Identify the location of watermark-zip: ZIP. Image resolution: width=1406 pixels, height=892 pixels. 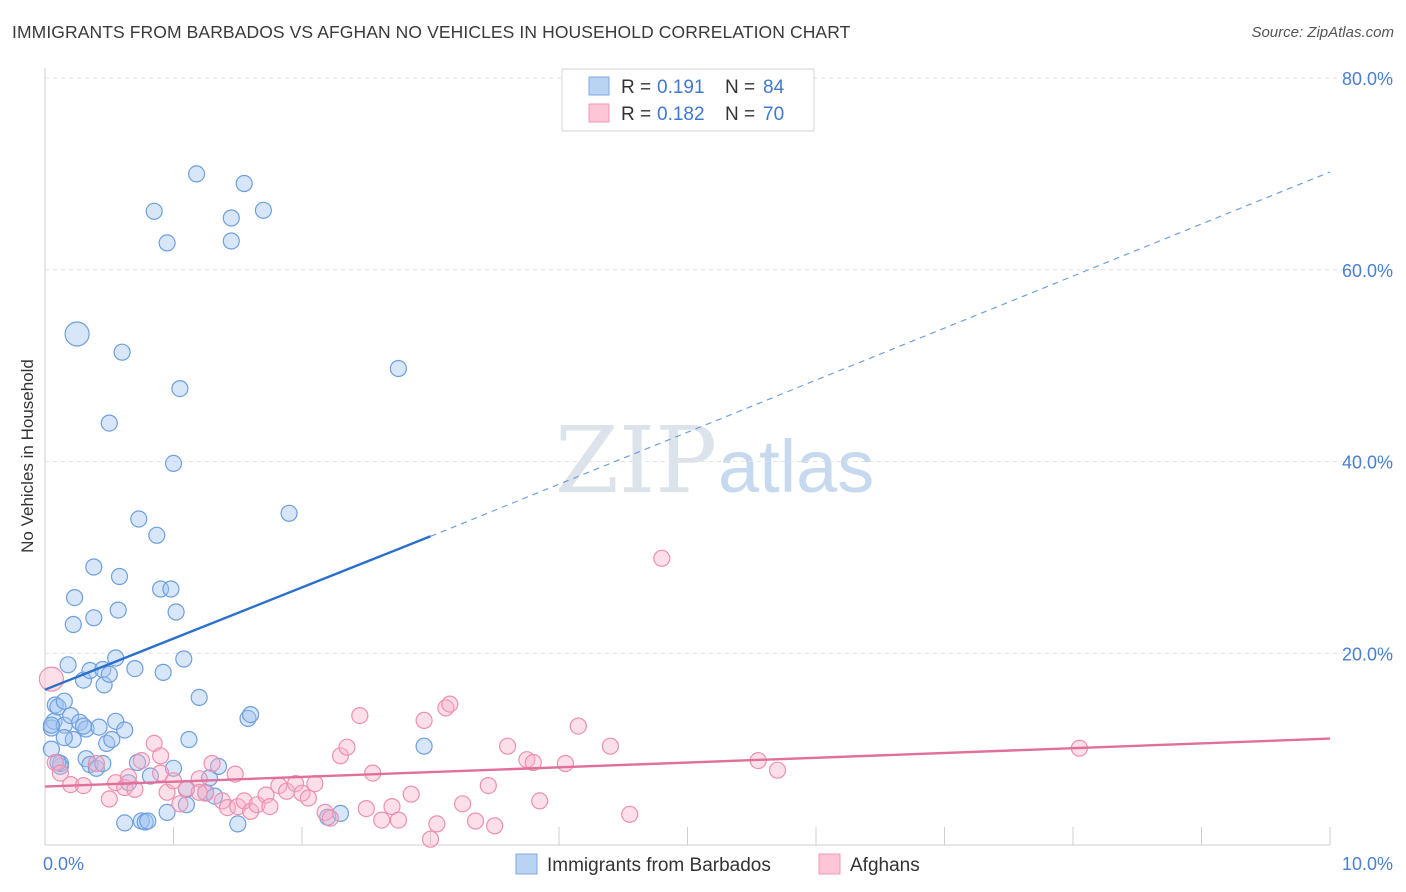
(636, 460).